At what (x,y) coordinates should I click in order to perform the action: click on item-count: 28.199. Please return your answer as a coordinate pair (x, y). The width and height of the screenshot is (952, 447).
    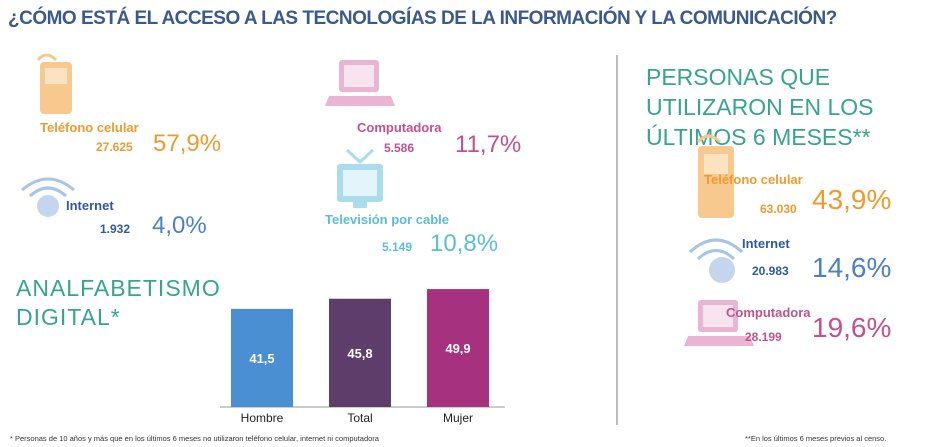
    Looking at the image, I should click on (763, 337).